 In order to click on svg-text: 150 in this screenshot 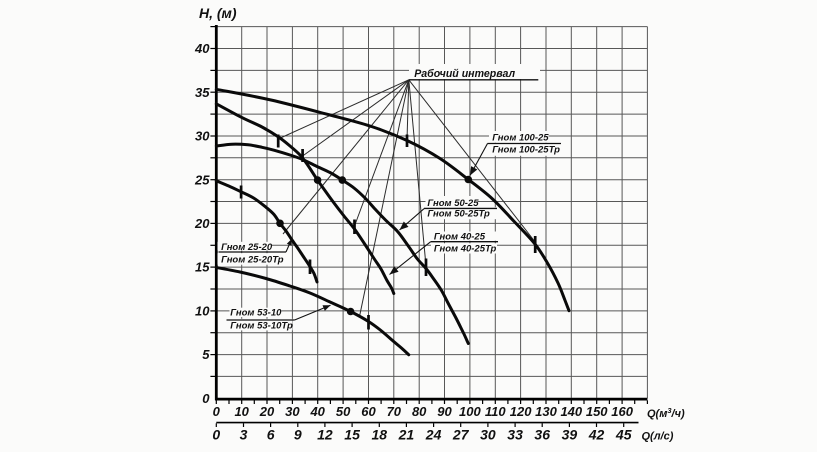, I will do `click(597, 411)`.